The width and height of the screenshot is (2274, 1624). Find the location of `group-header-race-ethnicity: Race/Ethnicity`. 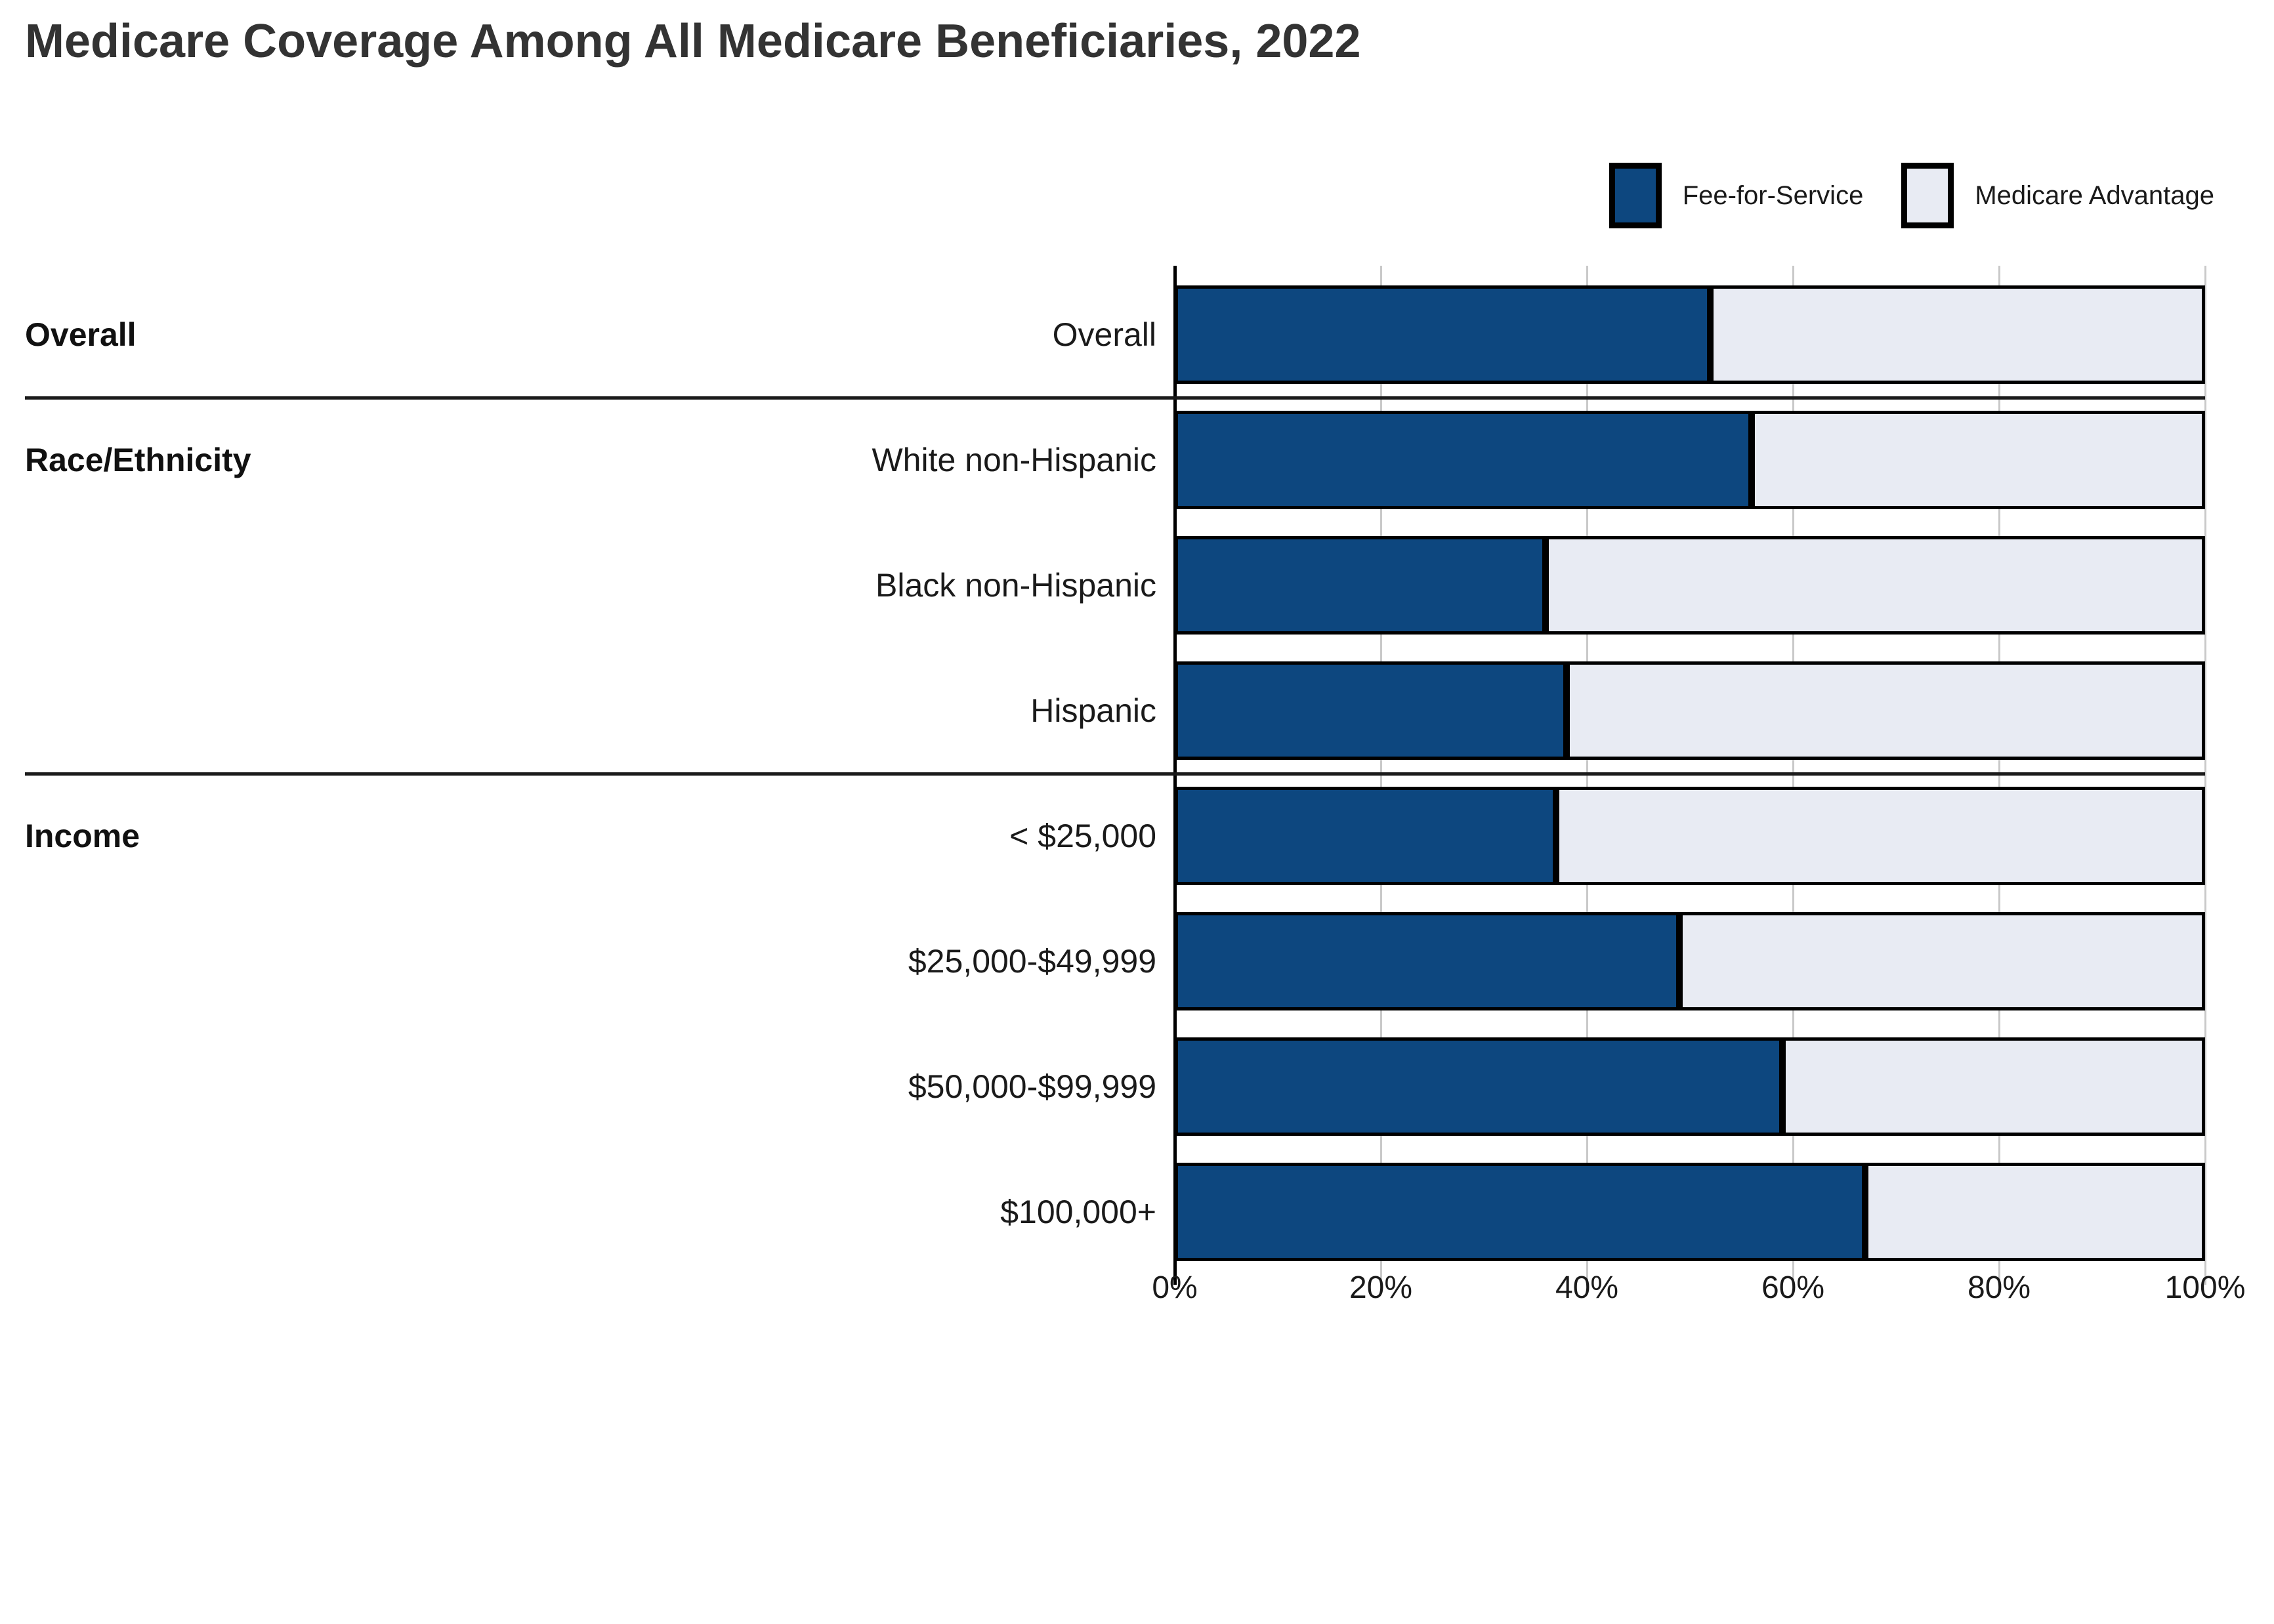

group-header-race-ethnicity: Race/Ethnicity is located at coordinates (138, 460).